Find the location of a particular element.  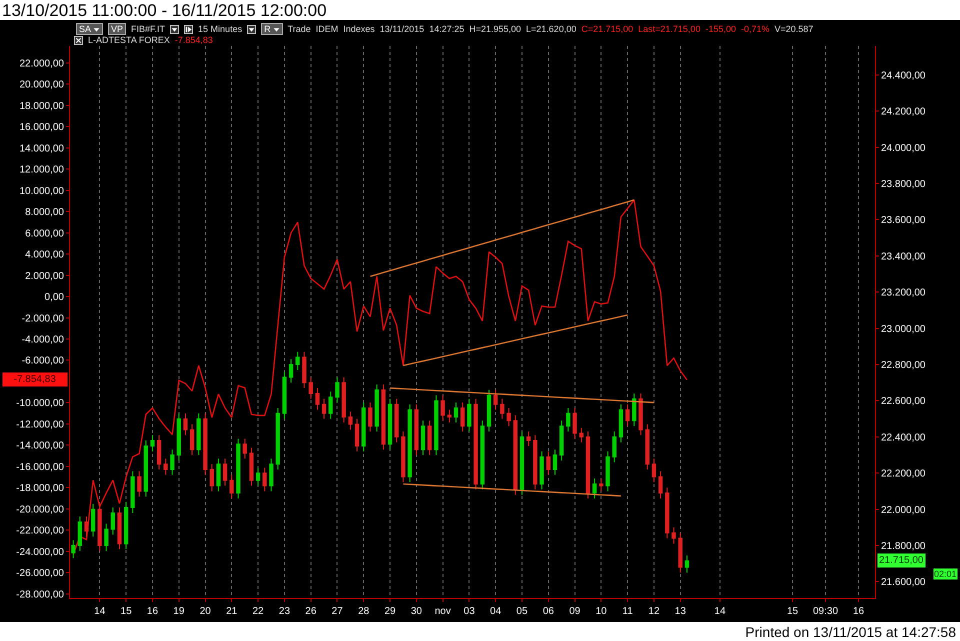

text: 02:01 is located at coordinates (945, 574).